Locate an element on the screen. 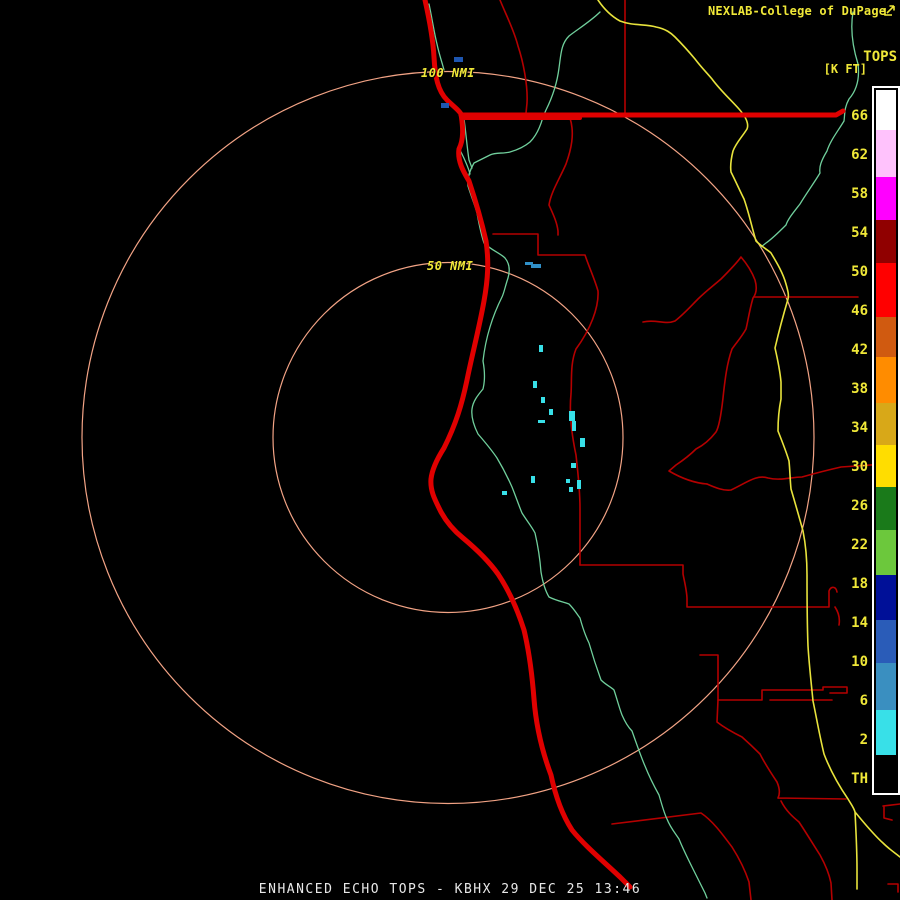 The width and height of the screenshot is (900, 900). range-ring-label-100nmi: 100 NMI is located at coordinates (448, 73).